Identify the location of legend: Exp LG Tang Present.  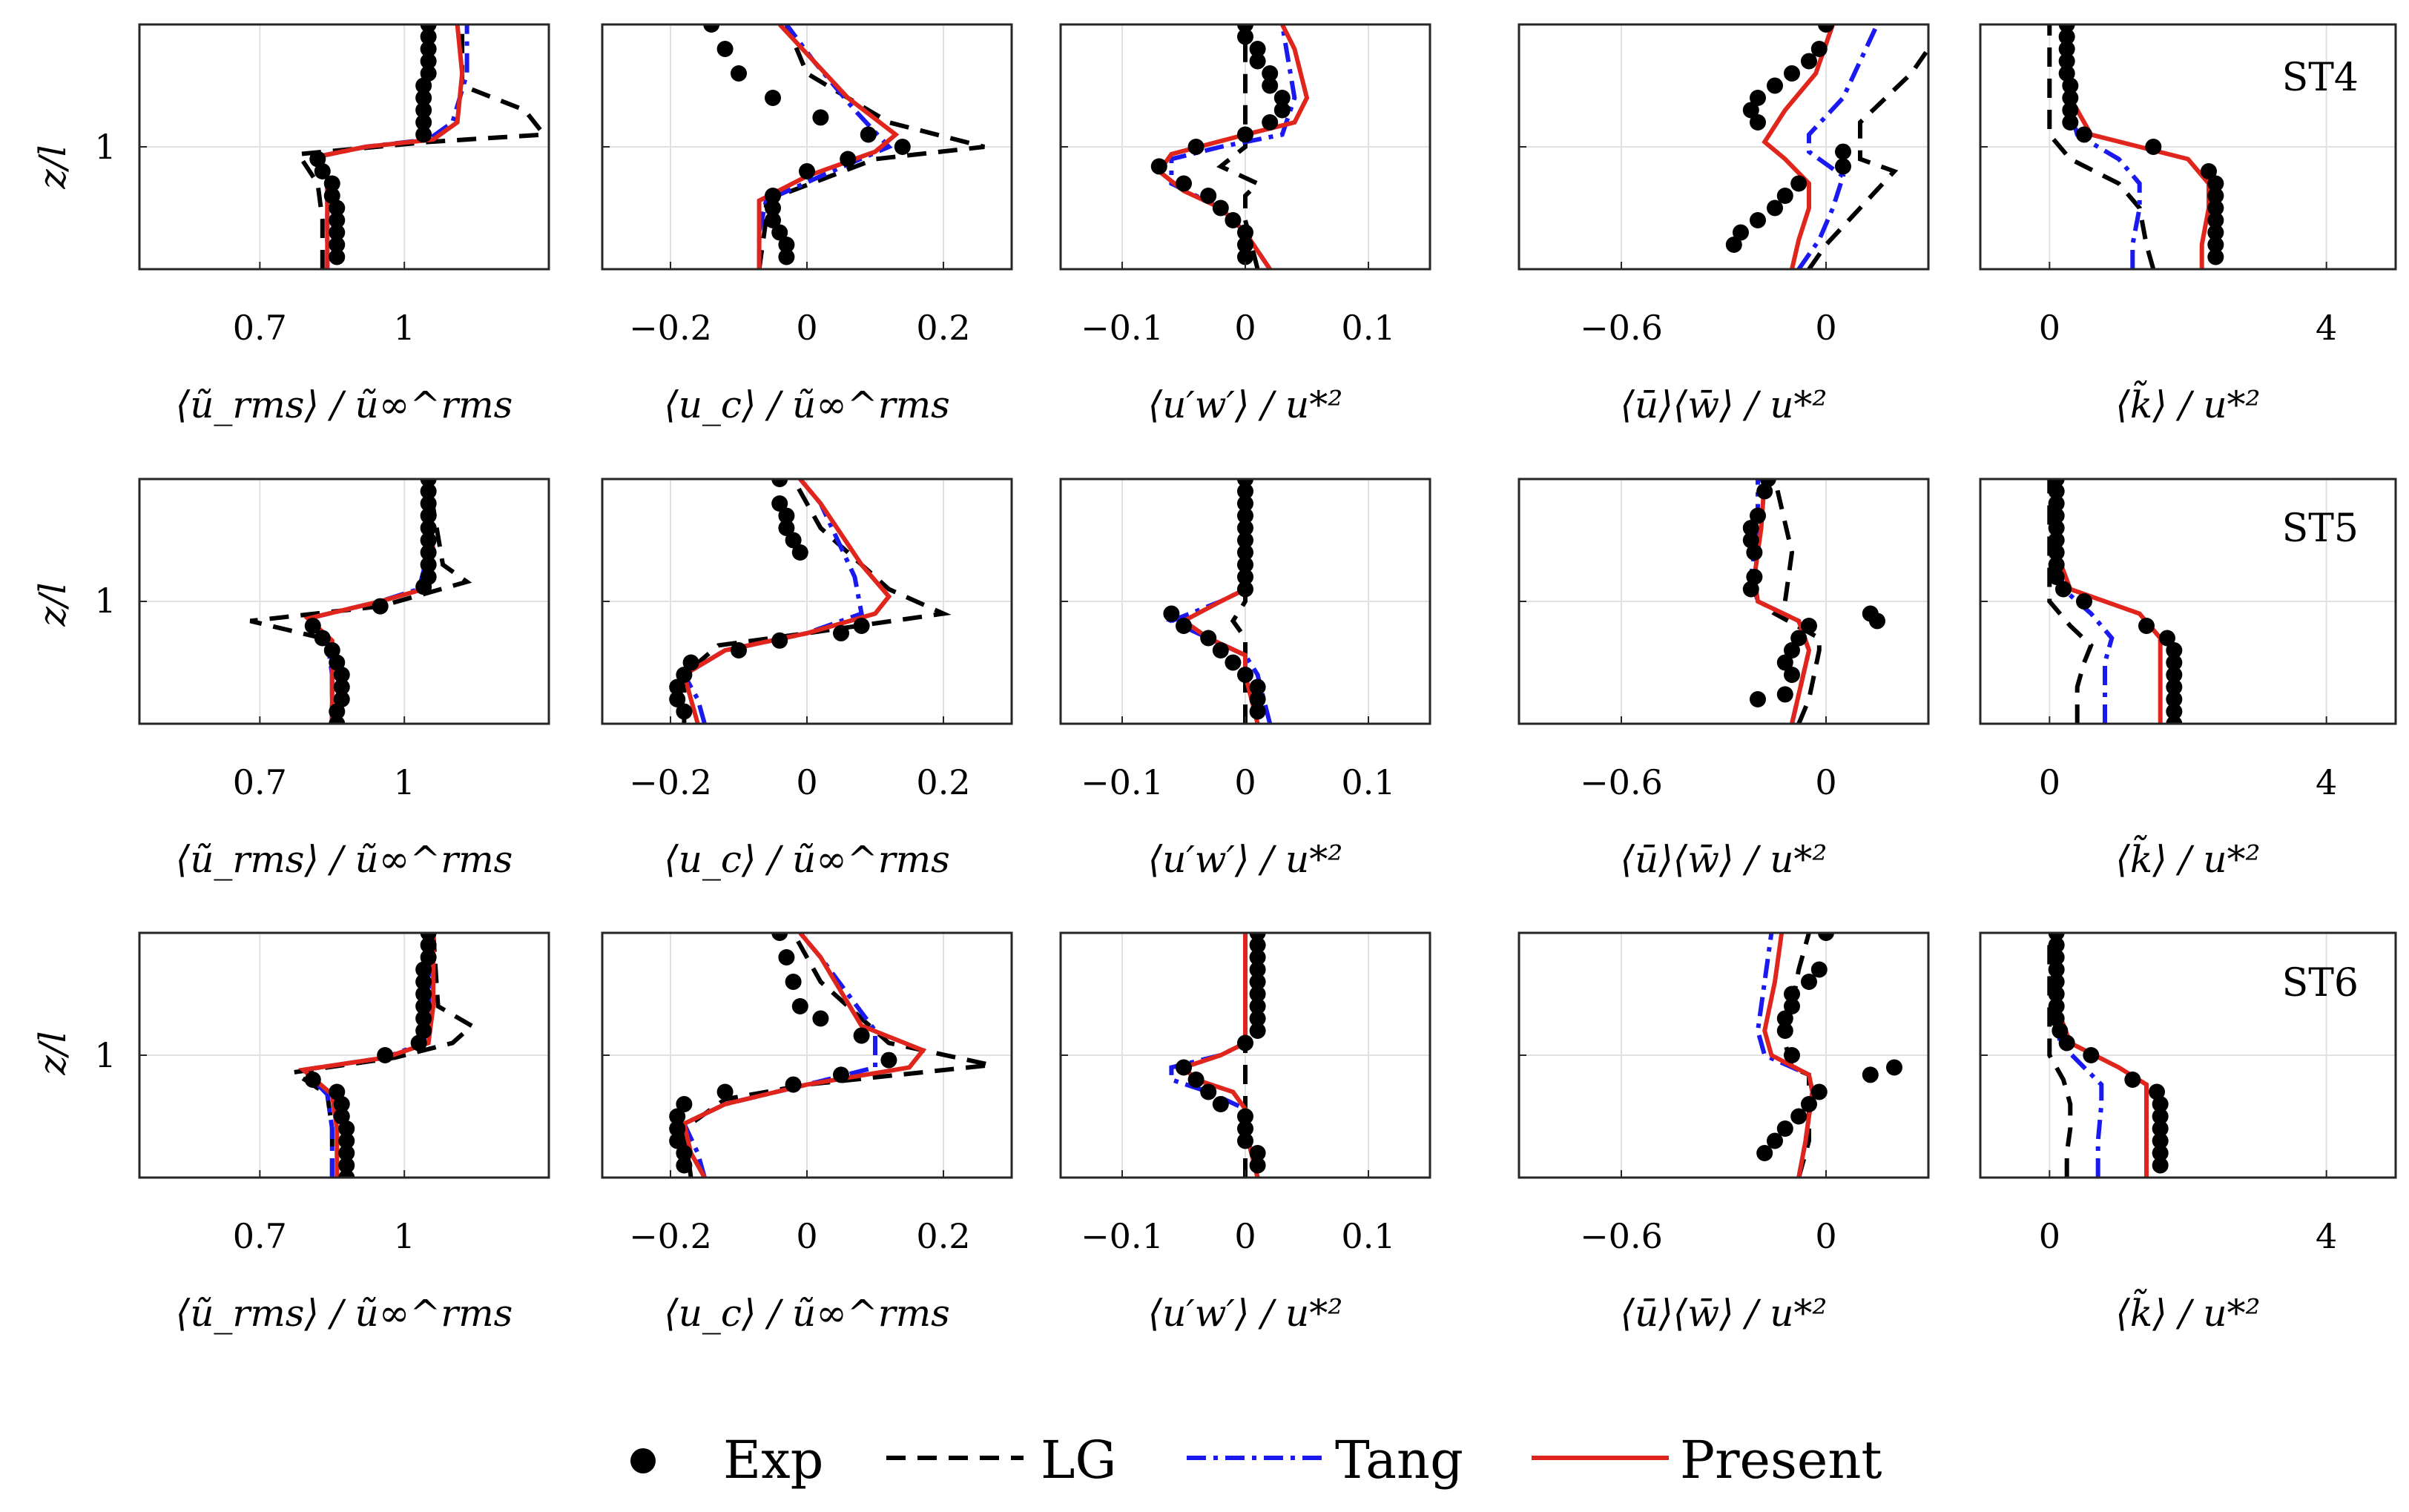
(1256, 1460).